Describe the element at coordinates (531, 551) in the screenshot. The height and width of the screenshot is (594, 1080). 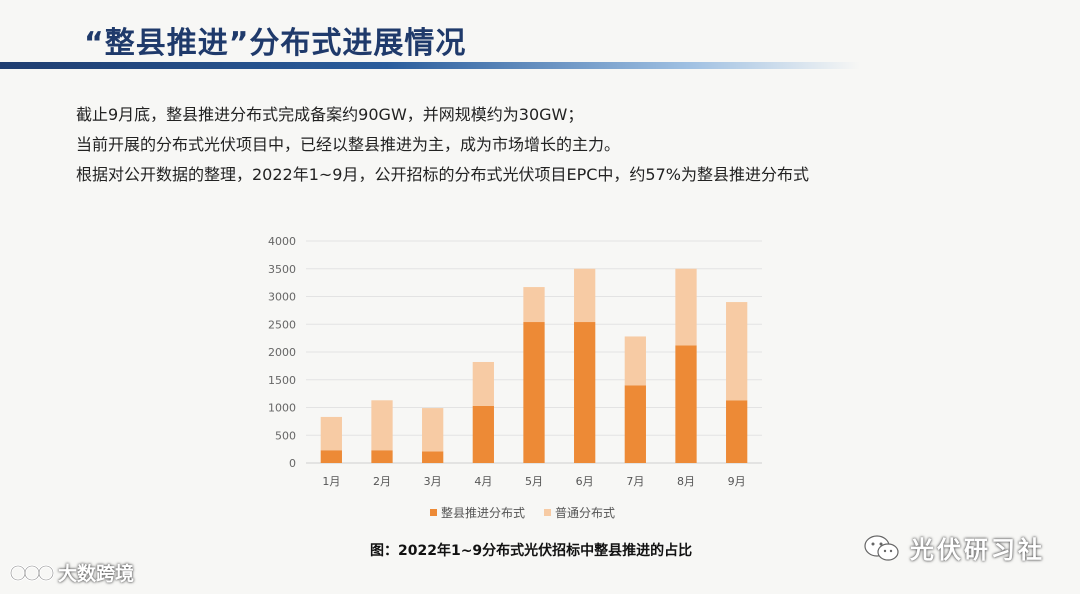
I see `chart-caption: 图：2022年1~9分布式光伏招标中整县推进的占比` at that location.